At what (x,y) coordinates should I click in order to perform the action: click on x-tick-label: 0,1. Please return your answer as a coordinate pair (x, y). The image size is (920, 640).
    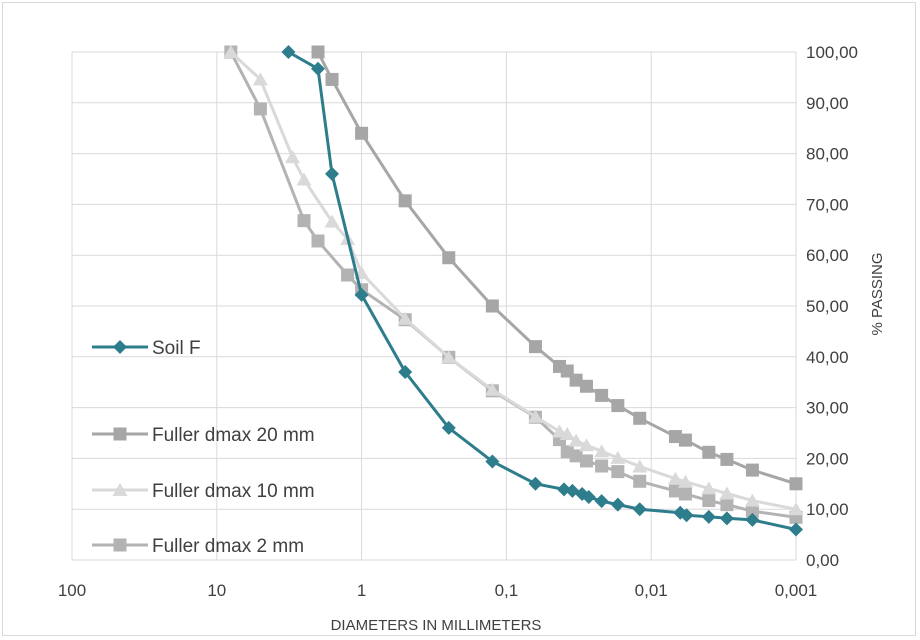
    Looking at the image, I should click on (507, 590).